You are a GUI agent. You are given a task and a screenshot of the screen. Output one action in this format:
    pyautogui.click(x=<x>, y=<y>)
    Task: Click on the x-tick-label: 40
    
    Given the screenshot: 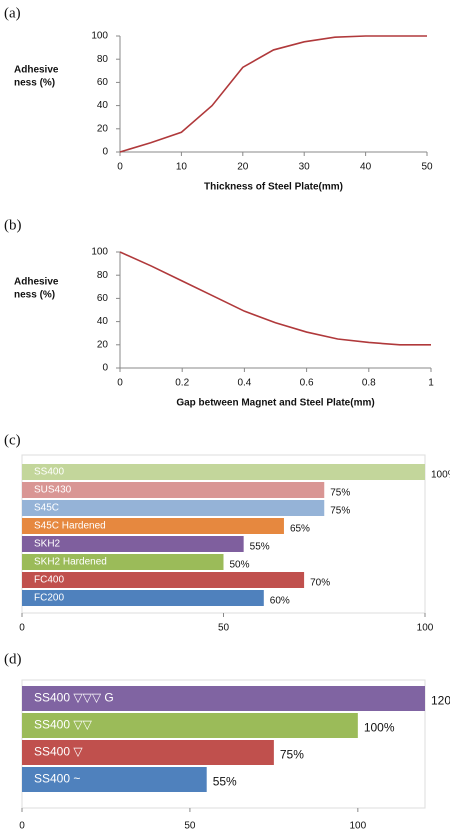 What is the action you would take?
    pyautogui.click(x=366, y=167)
    